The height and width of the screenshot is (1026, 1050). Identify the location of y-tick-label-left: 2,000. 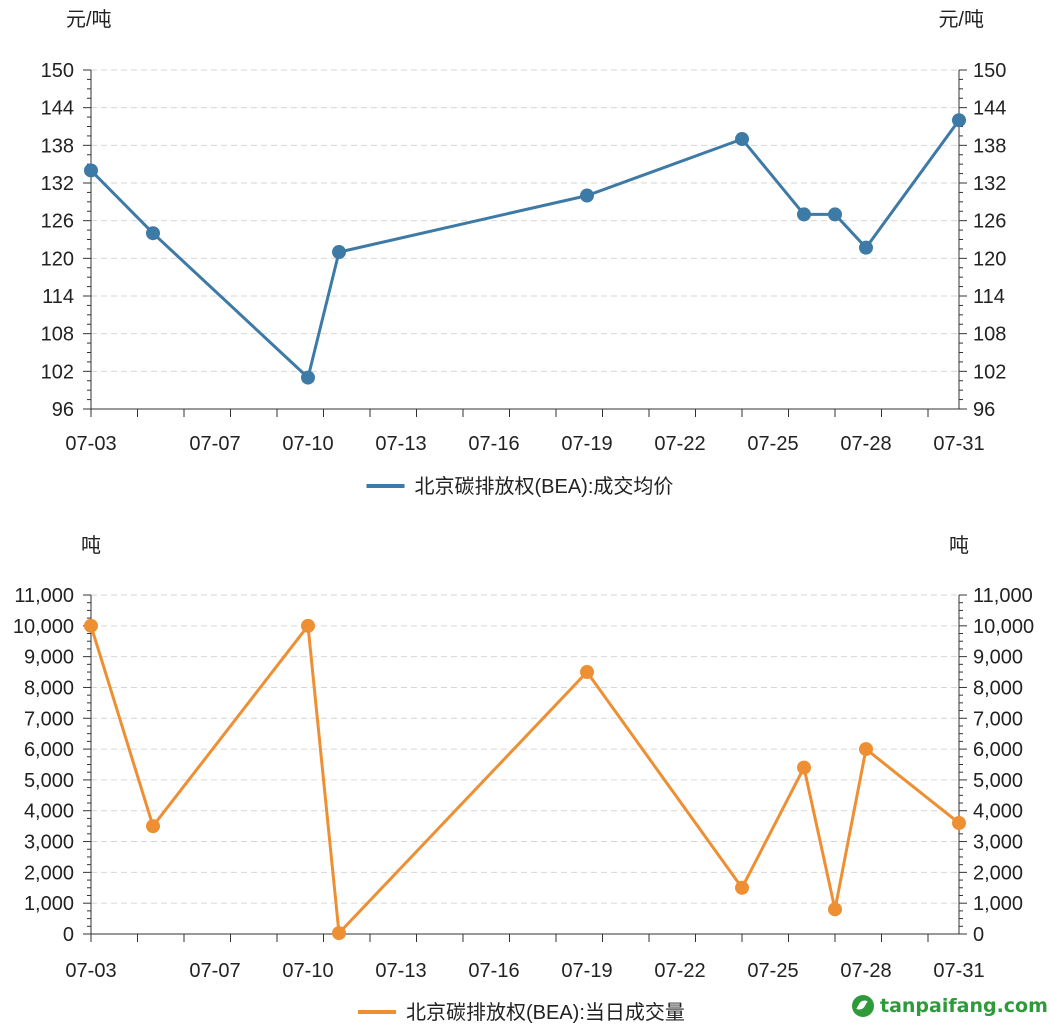
(49, 873).